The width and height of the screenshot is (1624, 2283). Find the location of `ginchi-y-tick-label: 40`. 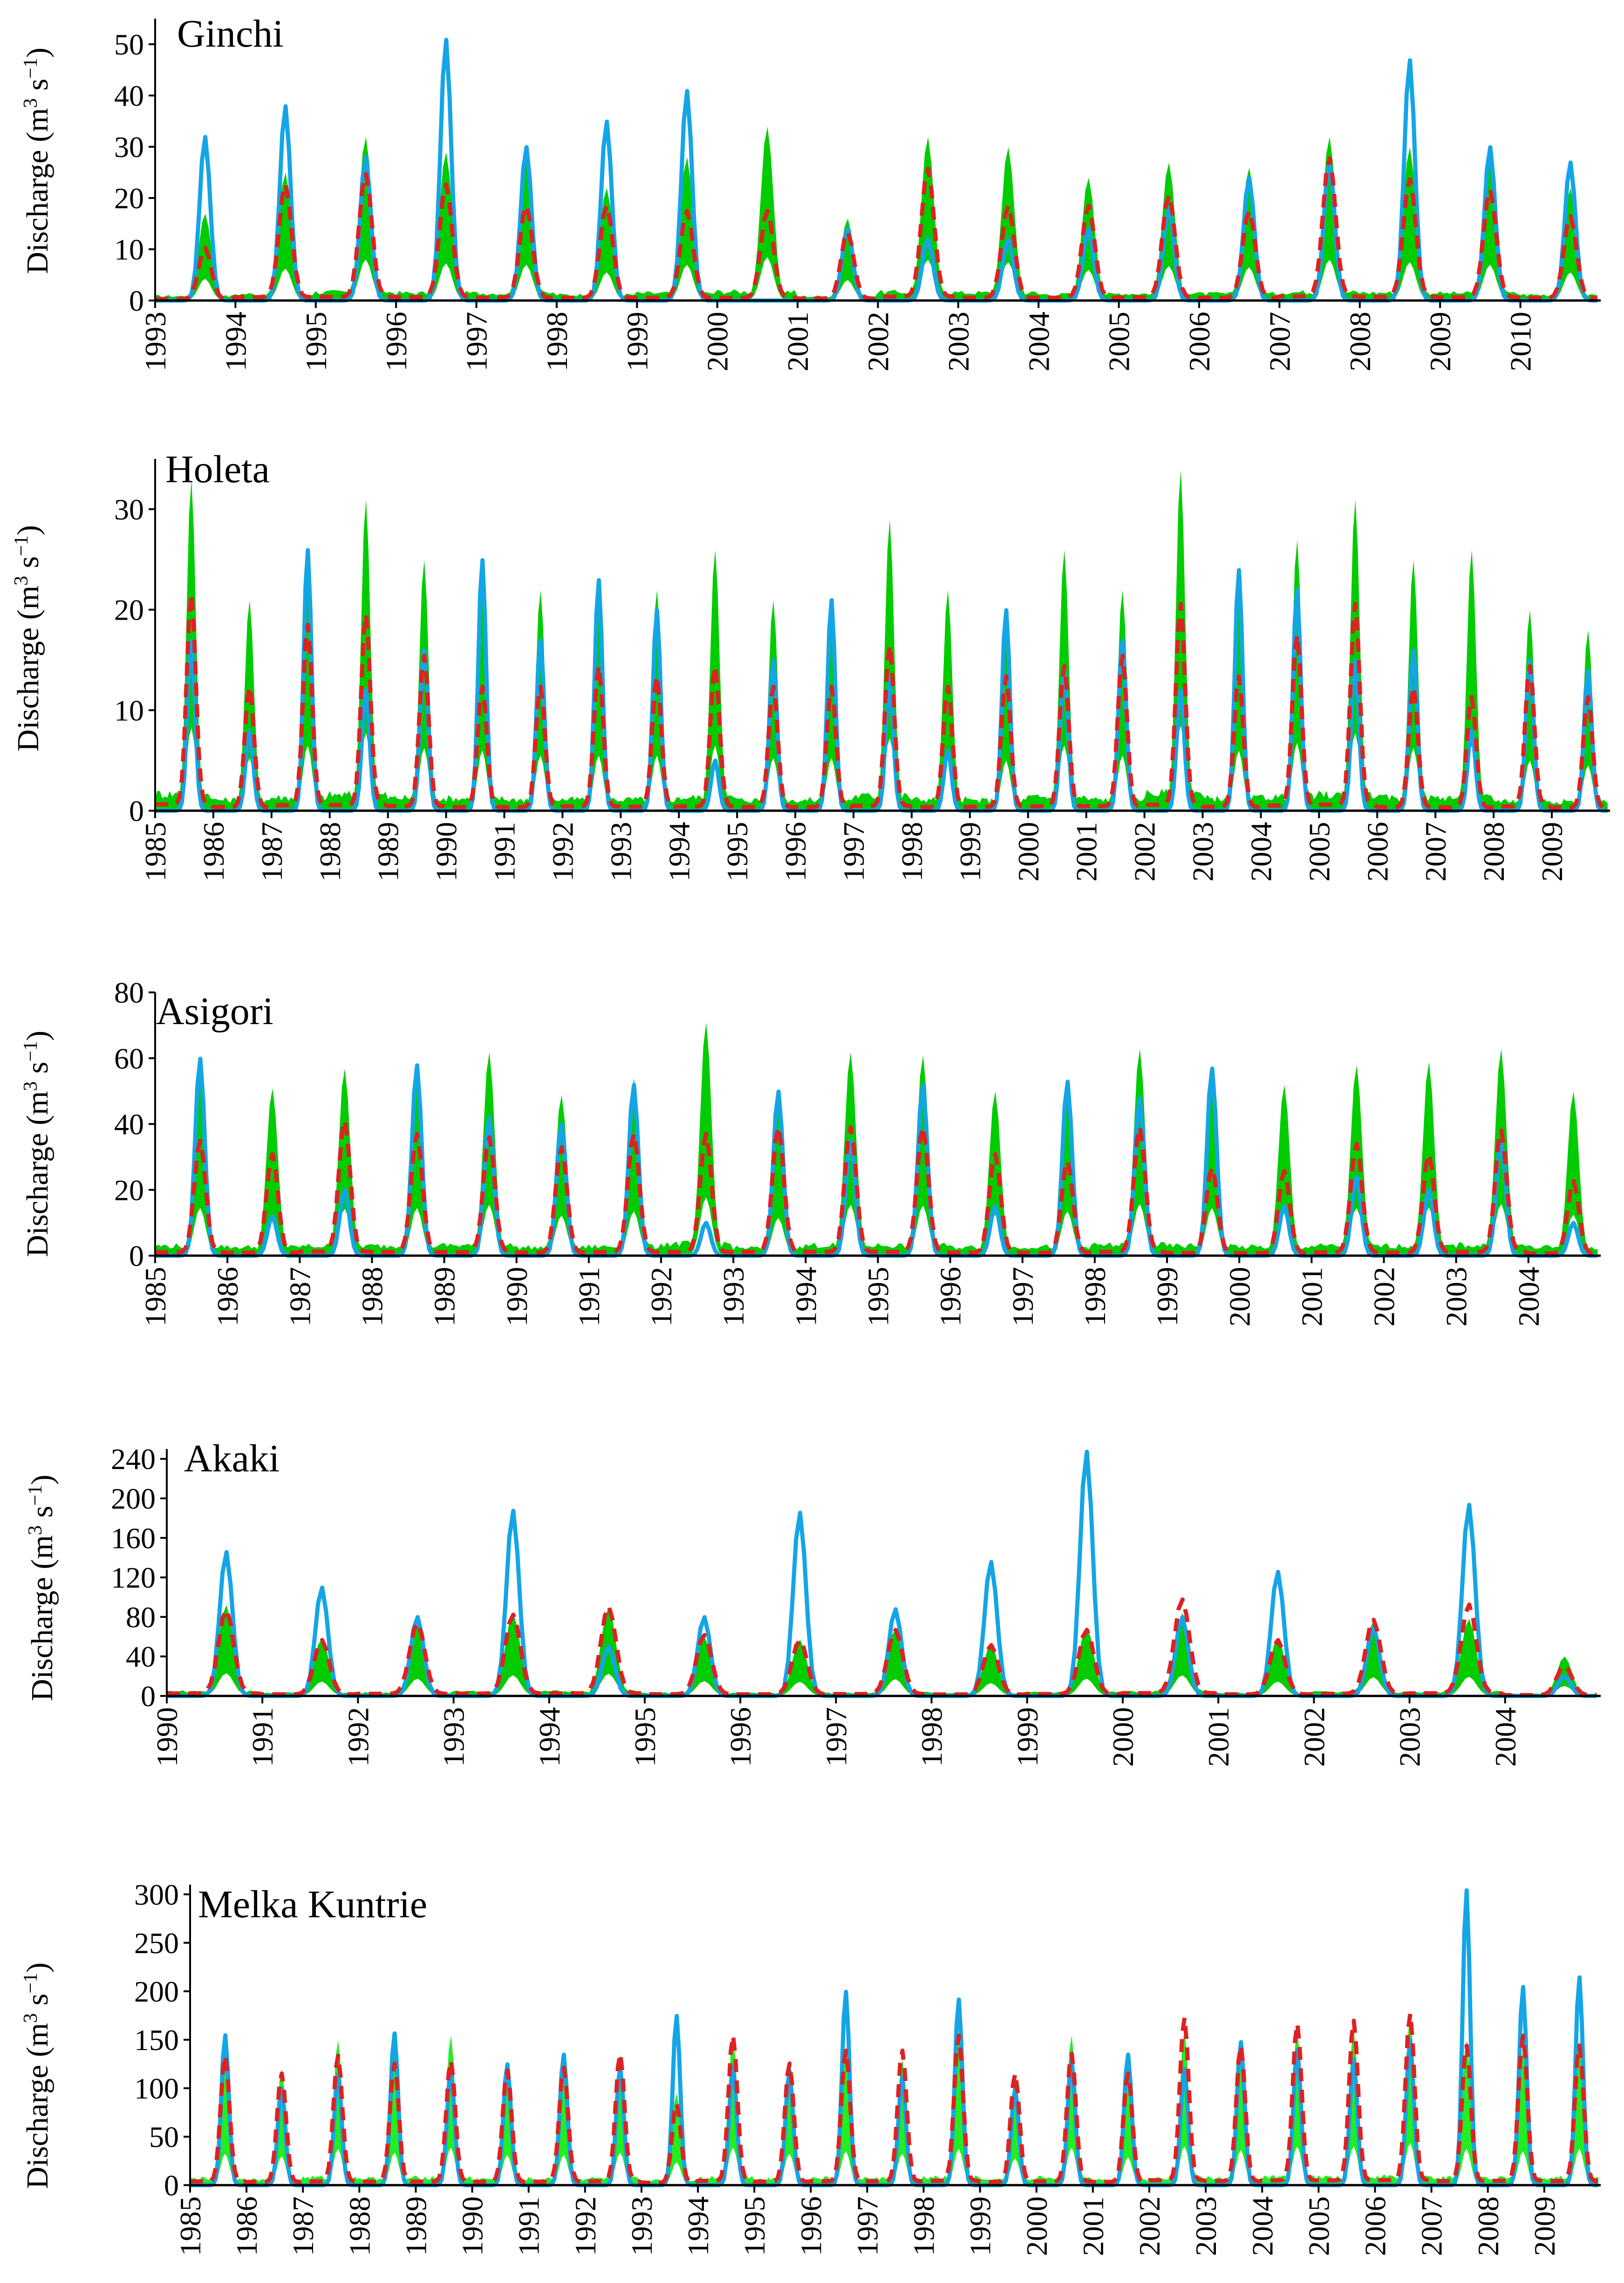

ginchi-y-tick-label: 40 is located at coordinates (129, 96).